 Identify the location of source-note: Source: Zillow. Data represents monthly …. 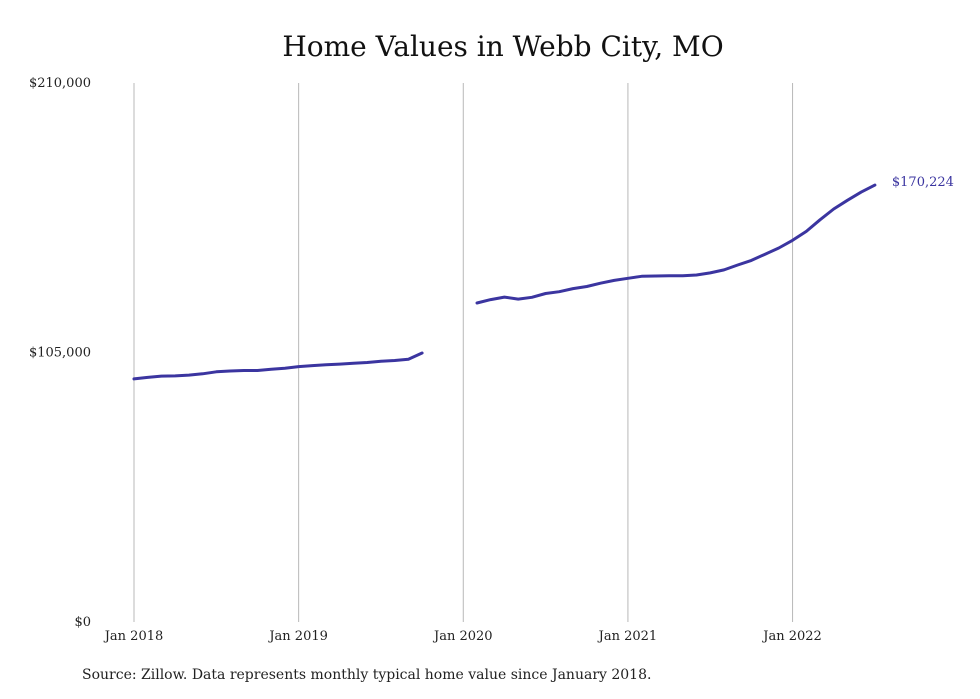
(367, 675).